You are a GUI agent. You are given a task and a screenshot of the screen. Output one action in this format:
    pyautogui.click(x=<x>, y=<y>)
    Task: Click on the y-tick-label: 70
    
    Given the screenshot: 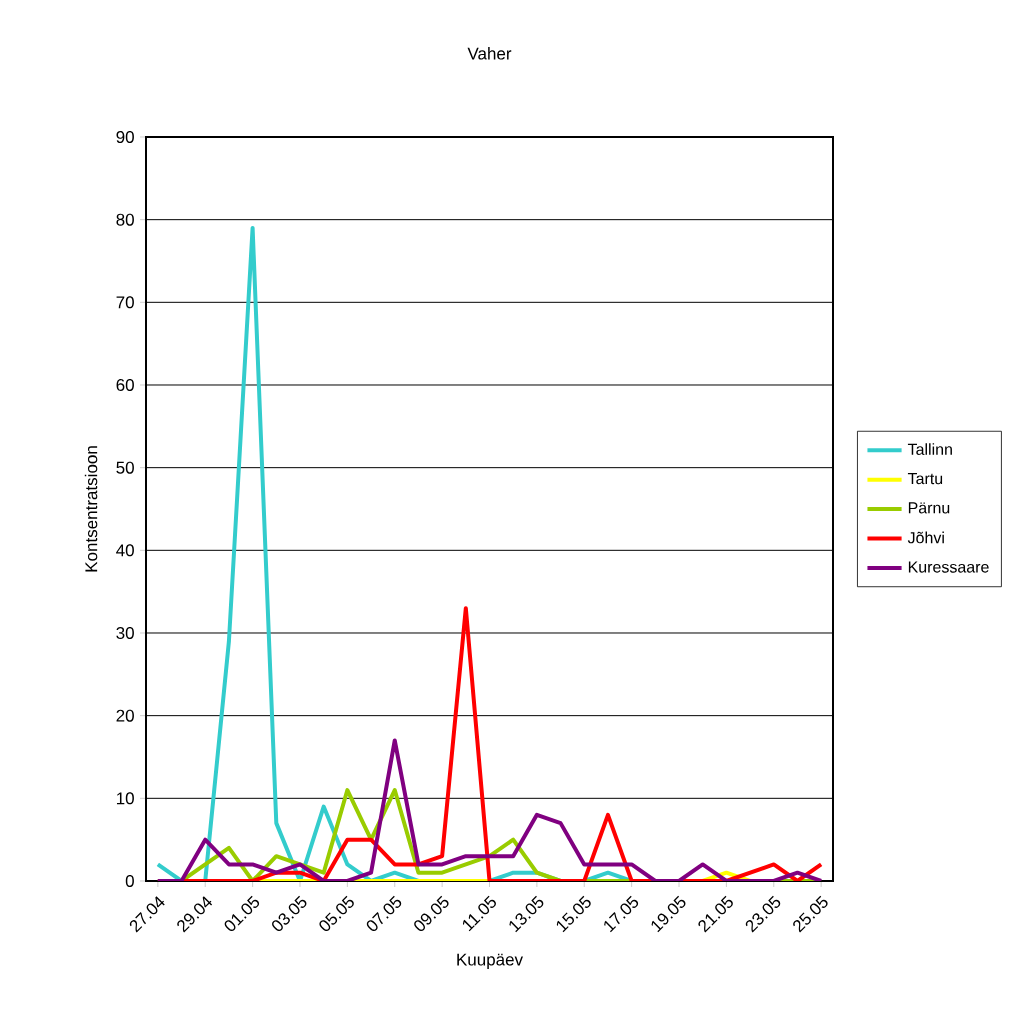 What is the action you would take?
    pyautogui.click(x=125, y=302)
    